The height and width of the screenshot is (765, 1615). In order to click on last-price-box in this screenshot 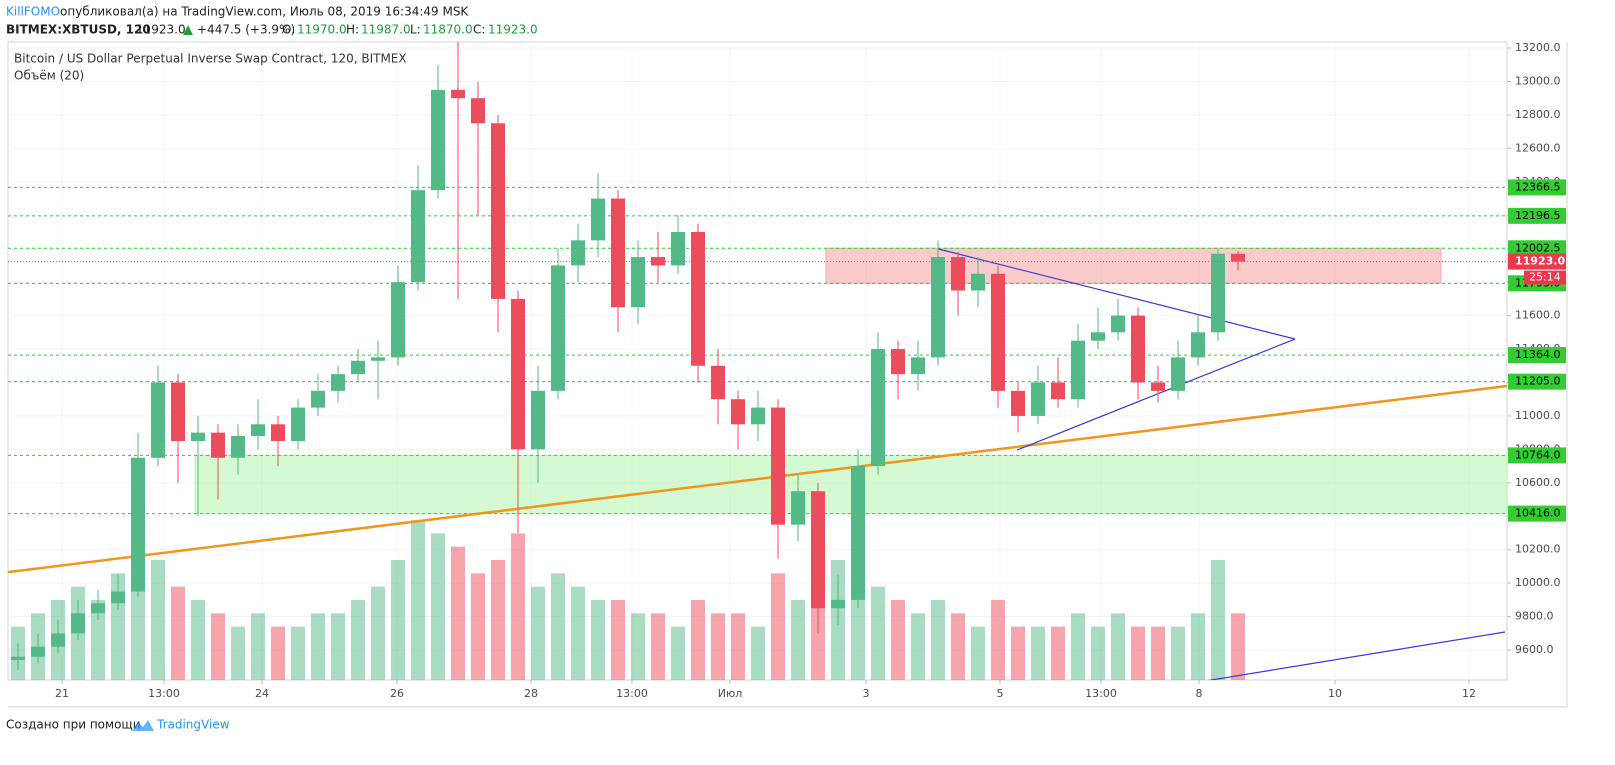, I will do `click(1537, 261)`.